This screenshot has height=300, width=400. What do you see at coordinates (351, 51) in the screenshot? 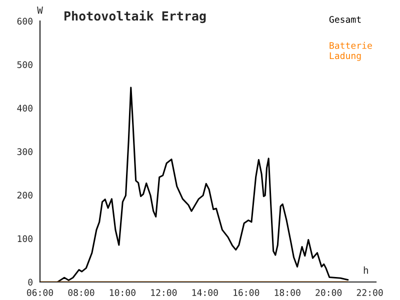
I see `text: Batterie Ladung` at bounding box center [351, 51].